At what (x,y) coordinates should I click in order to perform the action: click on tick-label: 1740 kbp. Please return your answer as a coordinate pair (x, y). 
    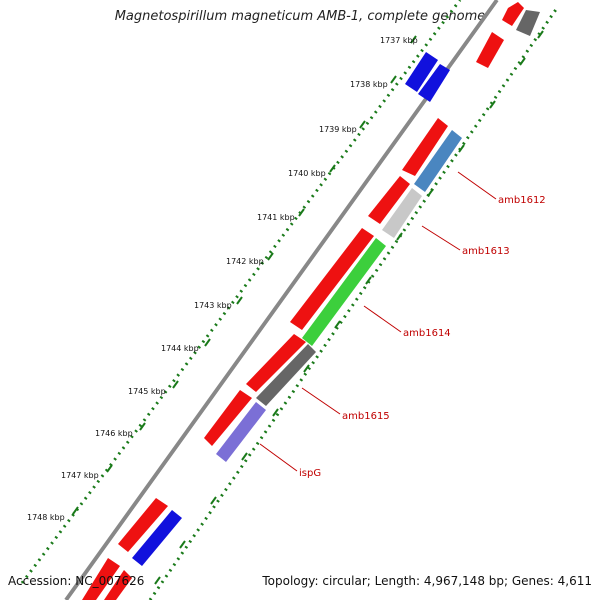
    Looking at the image, I should click on (307, 173).